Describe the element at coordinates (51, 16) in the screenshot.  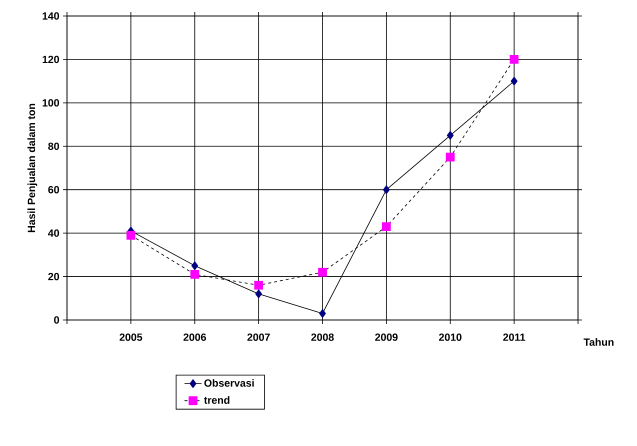
I see `y-tick-label: 140` at that location.